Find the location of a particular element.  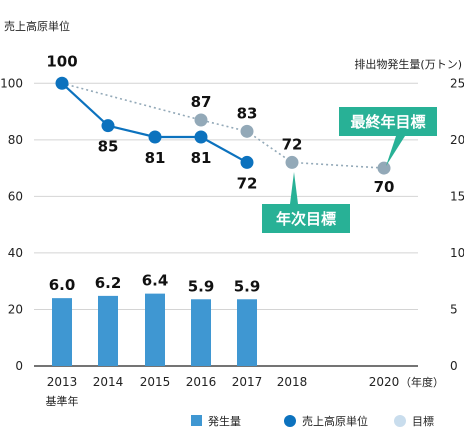

left-tick-label: 80 is located at coordinates (15, 140).